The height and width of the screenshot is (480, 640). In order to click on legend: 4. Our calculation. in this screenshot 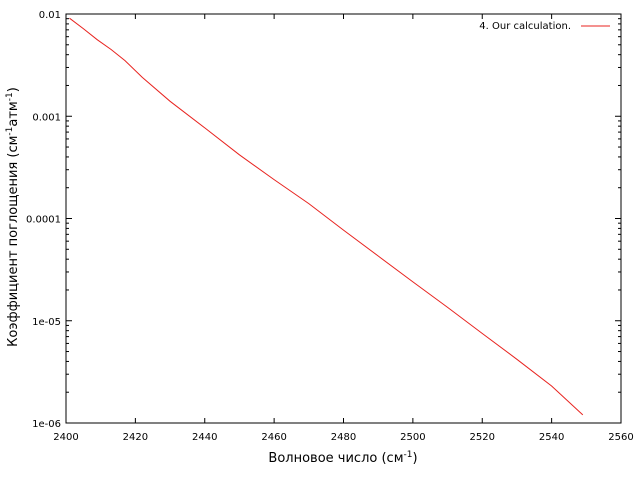, I will do `click(544, 26)`.